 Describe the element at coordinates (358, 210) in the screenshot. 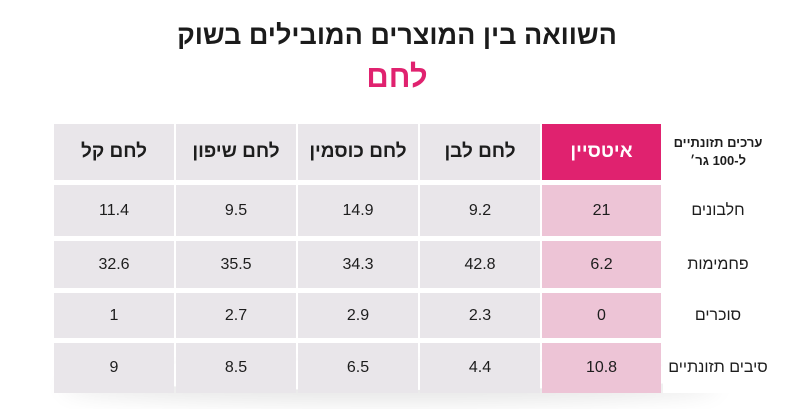

I see `table-cell: 14.9` at that location.